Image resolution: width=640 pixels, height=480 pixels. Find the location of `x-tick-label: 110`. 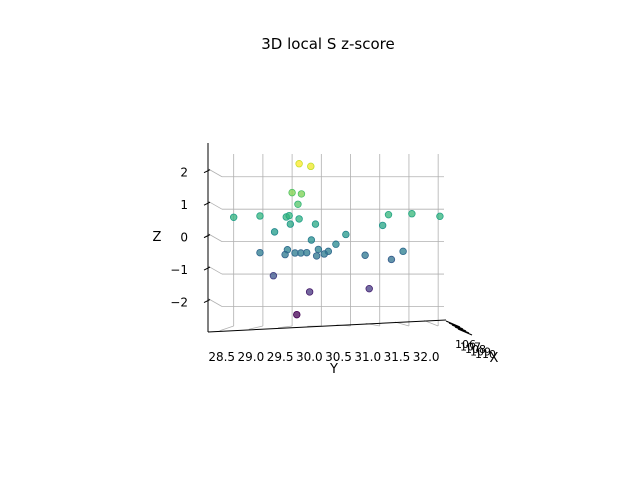

x-tick-label: 110 is located at coordinates (485, 354).